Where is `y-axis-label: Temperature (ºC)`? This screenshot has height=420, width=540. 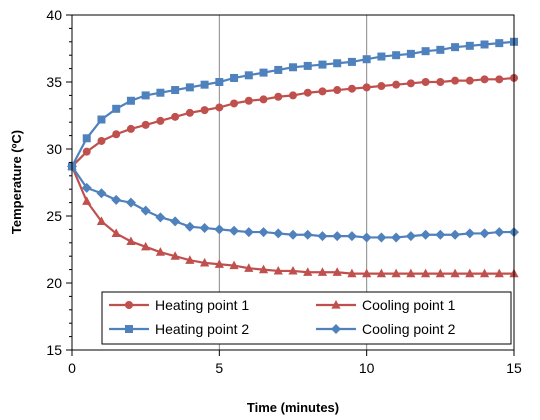 y-axis-label: Temperature (ºC) is located at coordinates (16, 182).